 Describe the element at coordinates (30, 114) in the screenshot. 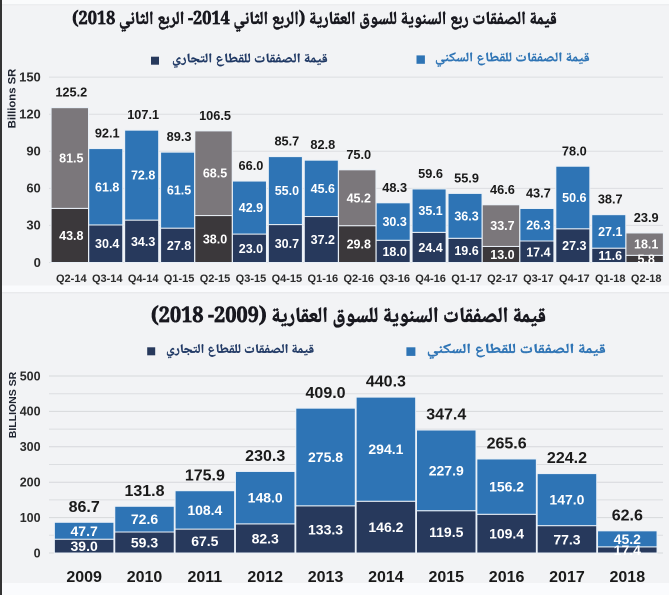

I see `svg-text: 120` at that location.